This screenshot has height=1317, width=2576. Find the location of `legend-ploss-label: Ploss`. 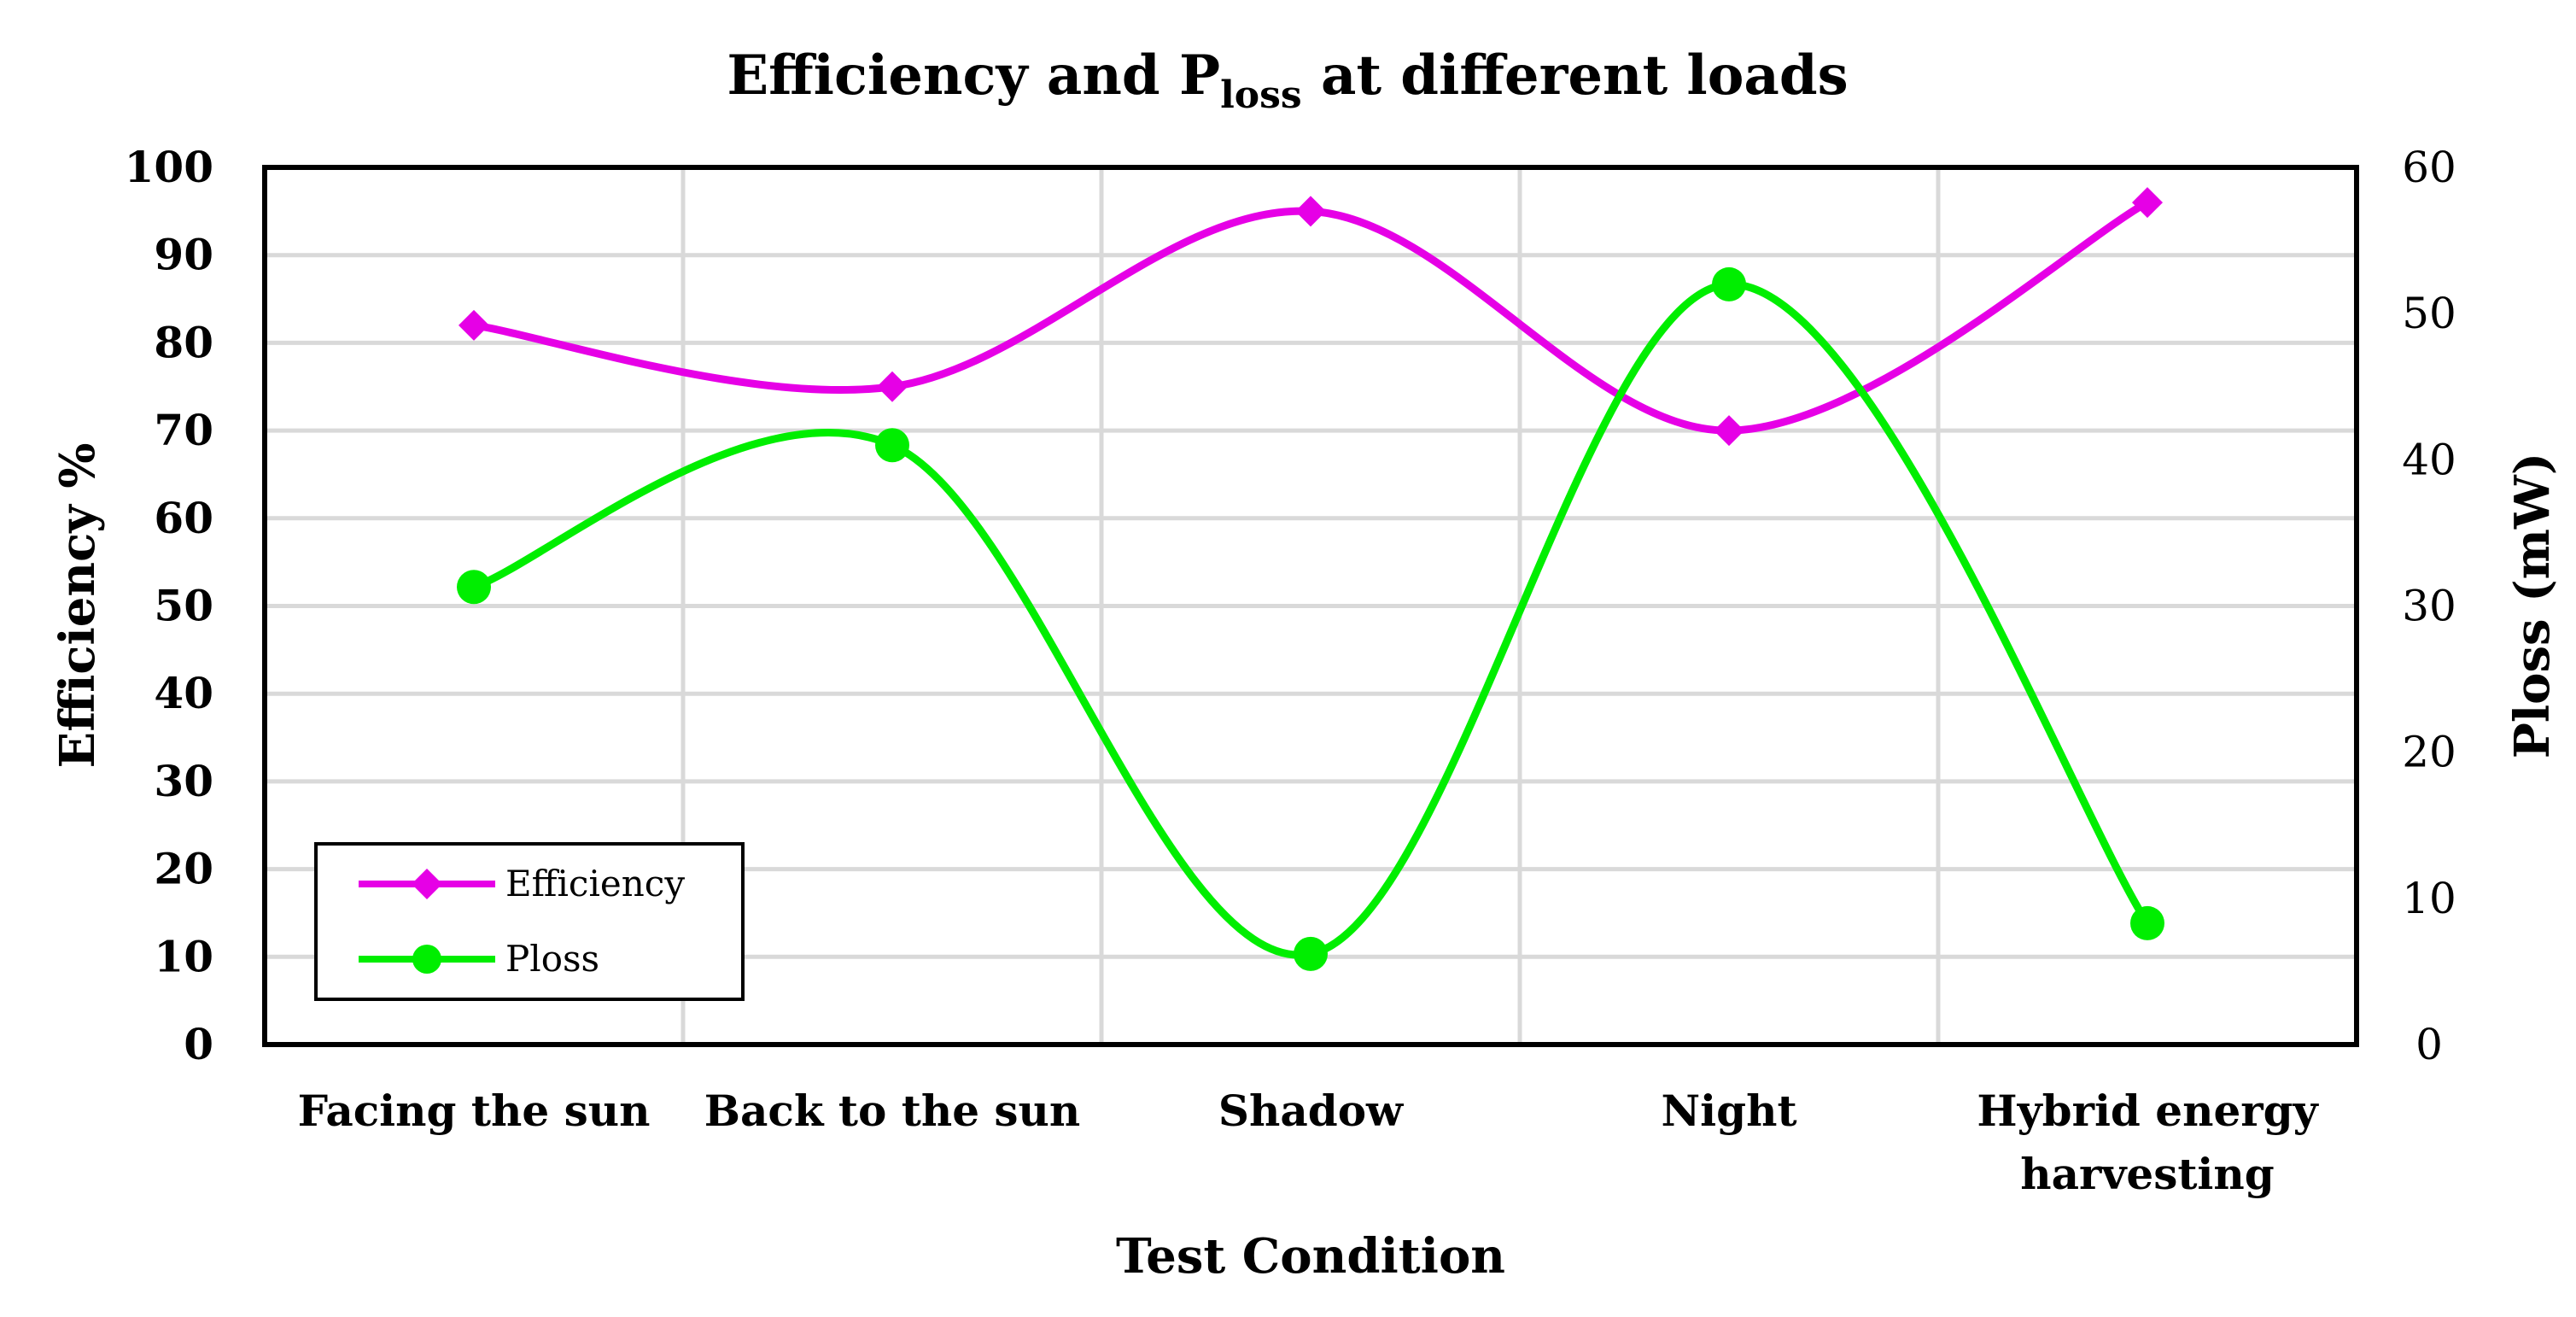

legend-ploss-label: Ploss is located at coordinates (552, 959).